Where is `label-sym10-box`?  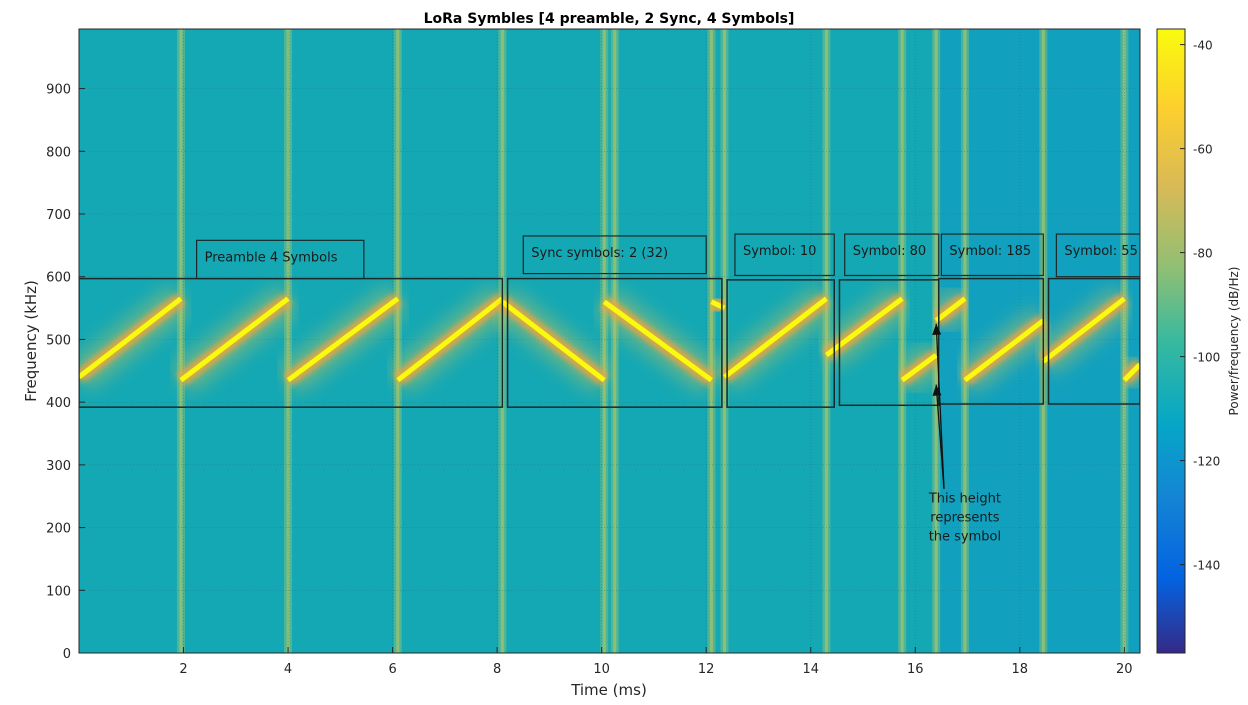 label-sym10-box is located at coordinates (784, 255).